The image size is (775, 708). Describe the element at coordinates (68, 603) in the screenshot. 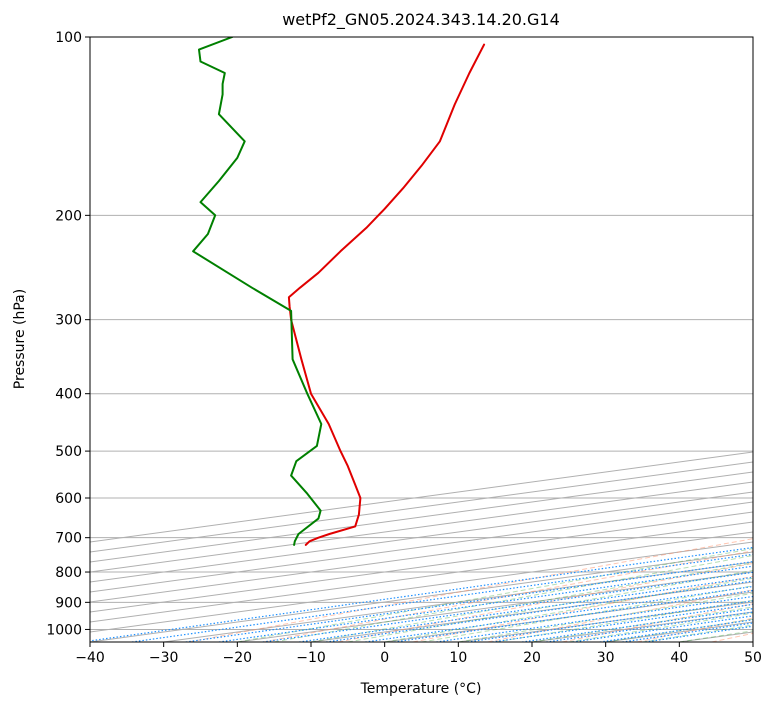

I see `y-tick-label: 900` at that location.